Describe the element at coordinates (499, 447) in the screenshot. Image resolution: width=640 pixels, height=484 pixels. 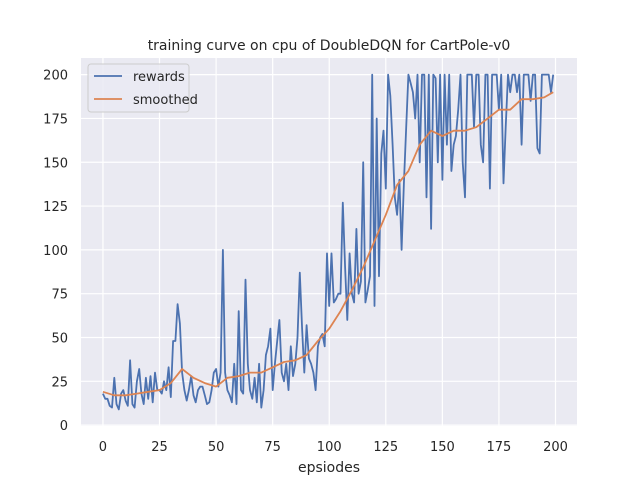
I see `x-tick-label: 175` at that location.